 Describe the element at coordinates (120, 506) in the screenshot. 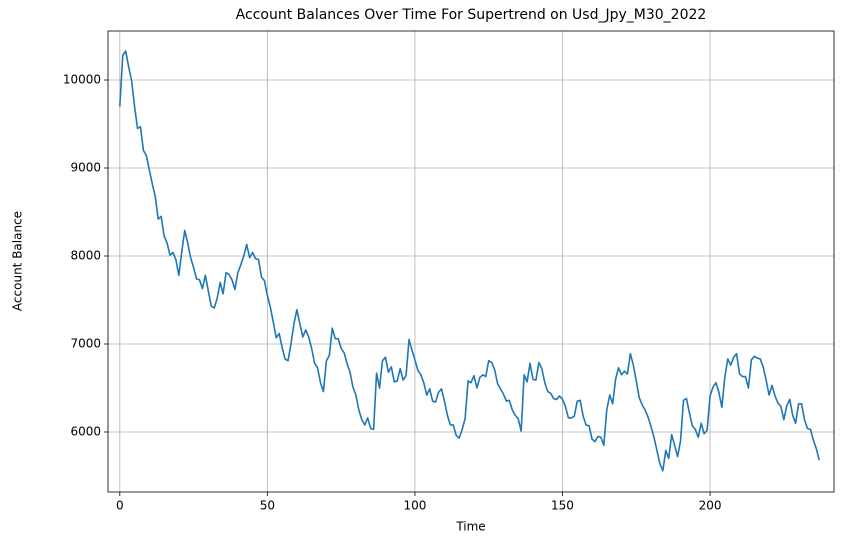

I see `x-tick-label: 0` at that location.